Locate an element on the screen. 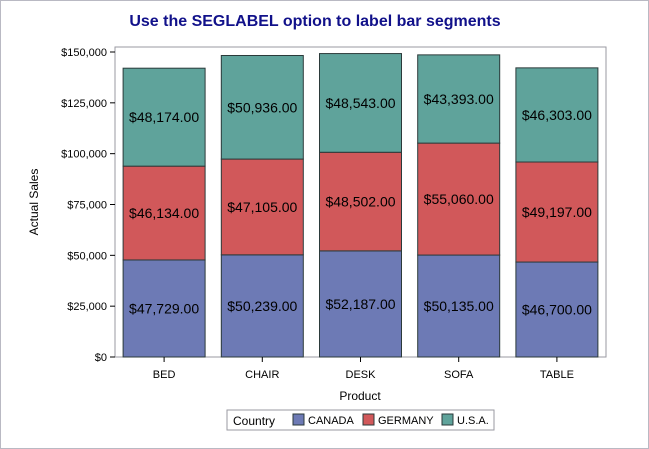 This screenshot has width=649, height=449. bar-segment-usa-chair is located at coordinates (262, 107).